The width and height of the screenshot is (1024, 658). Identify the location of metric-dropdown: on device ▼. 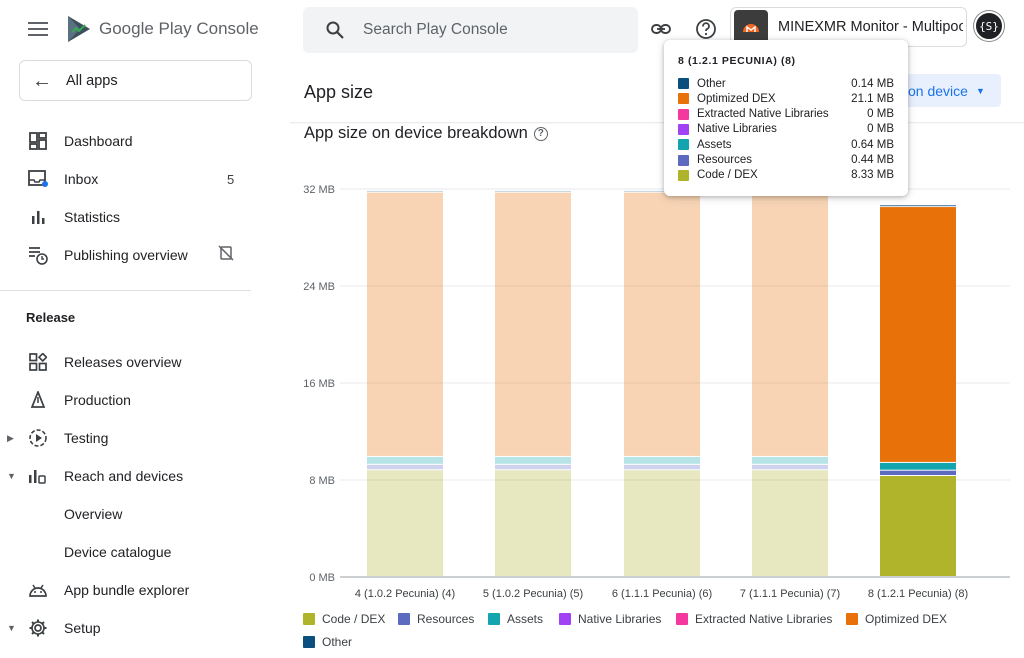
(950, 90).